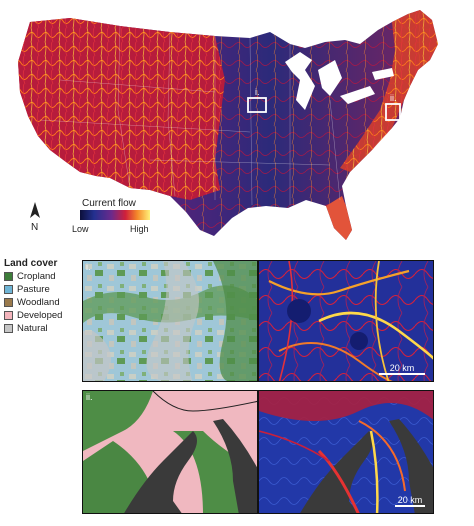 Image resolution: width=474 pixels, height=526 pixels. What do you see at coordinates (393, 98) in the screenshot?
I see `inset-label-ii: ii.` at bounding box center [393, 98].